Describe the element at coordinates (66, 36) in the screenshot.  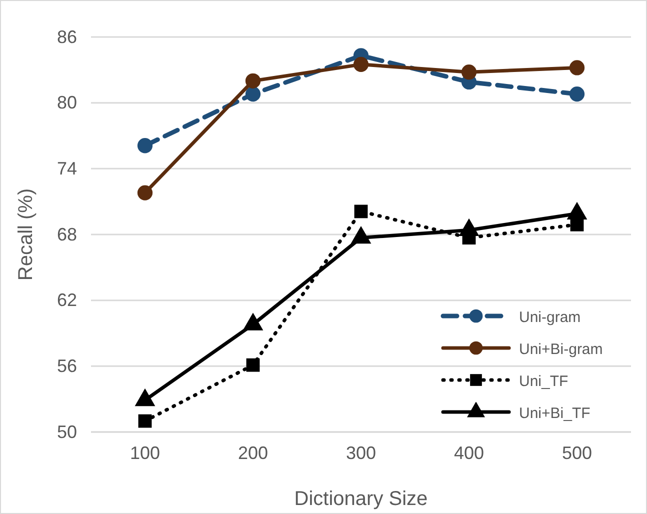
I see `y-tick-label: 86` at that location.